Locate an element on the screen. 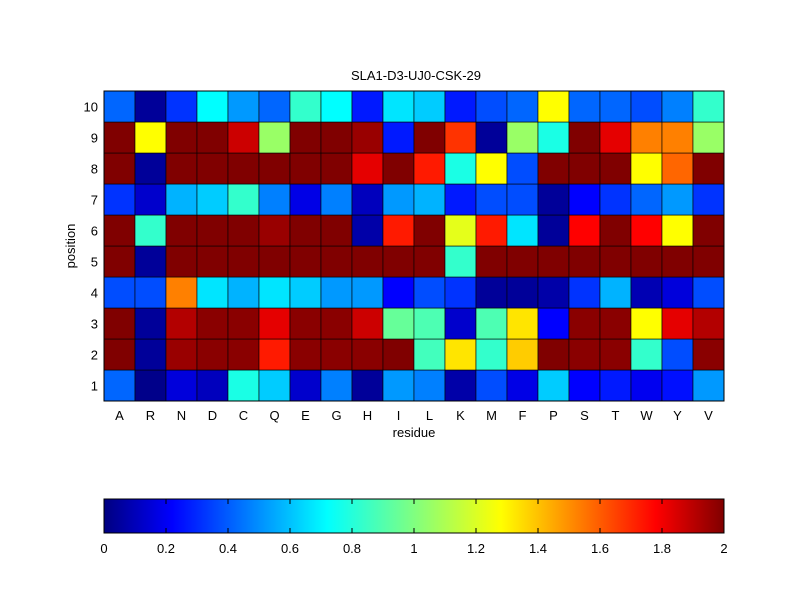 Image resolution: width=800 pixels, height=600 pixels. x-tick-label-H: H is located at coordinates (367, 415).